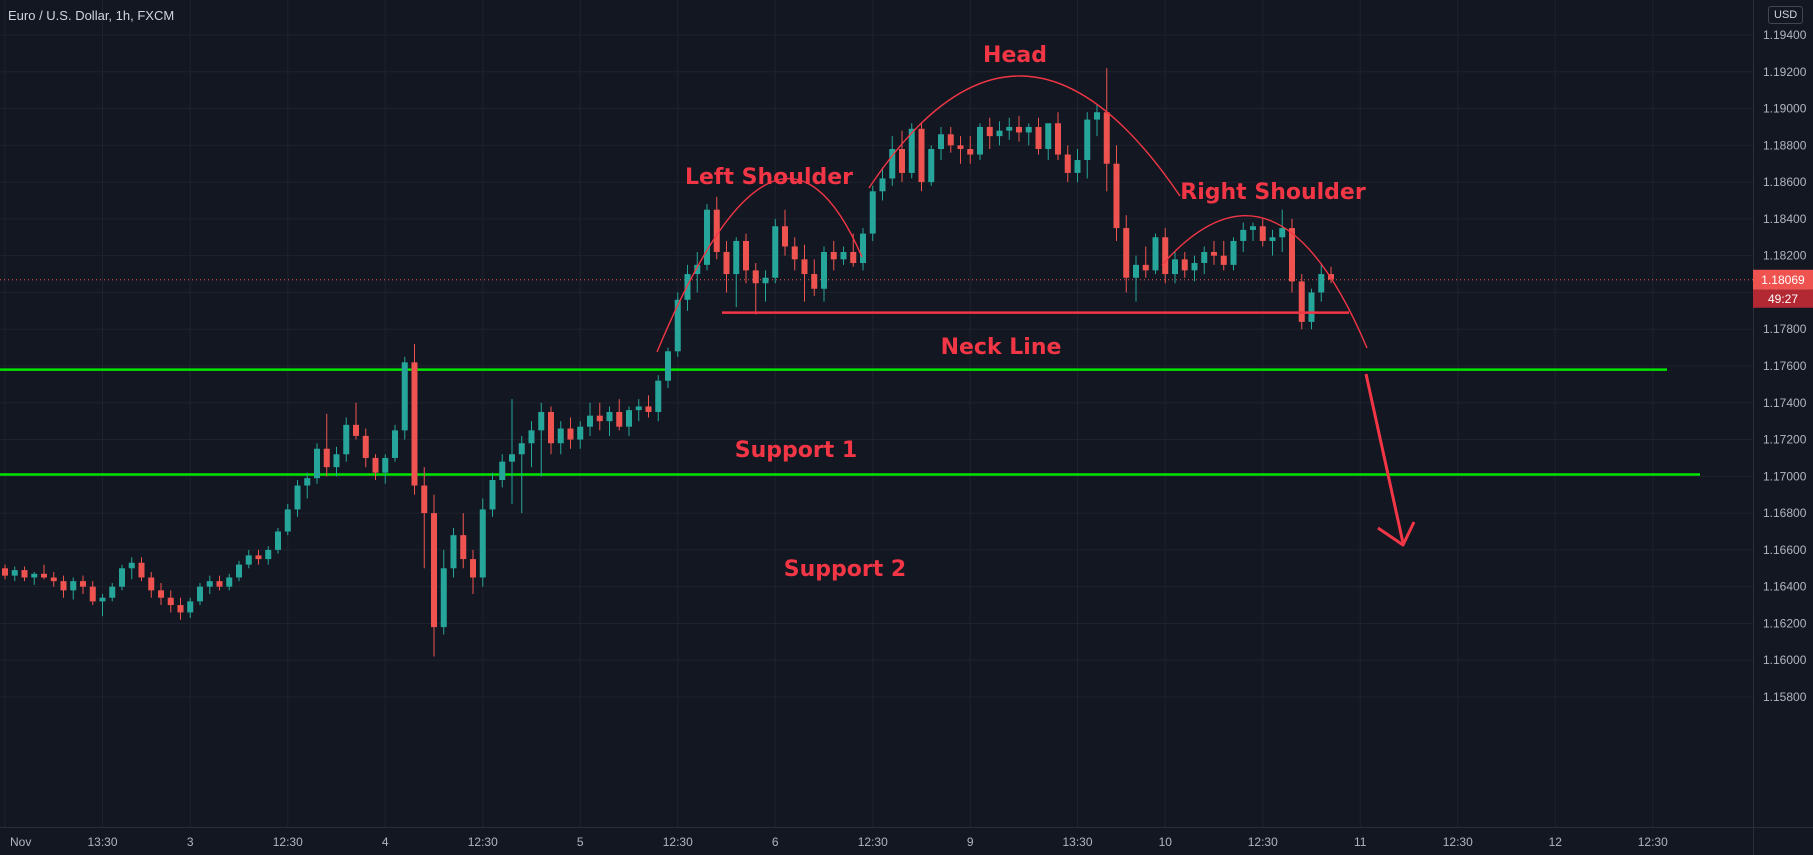  I want to click on y-tick-label: 1.16000, so click(1785, 660).